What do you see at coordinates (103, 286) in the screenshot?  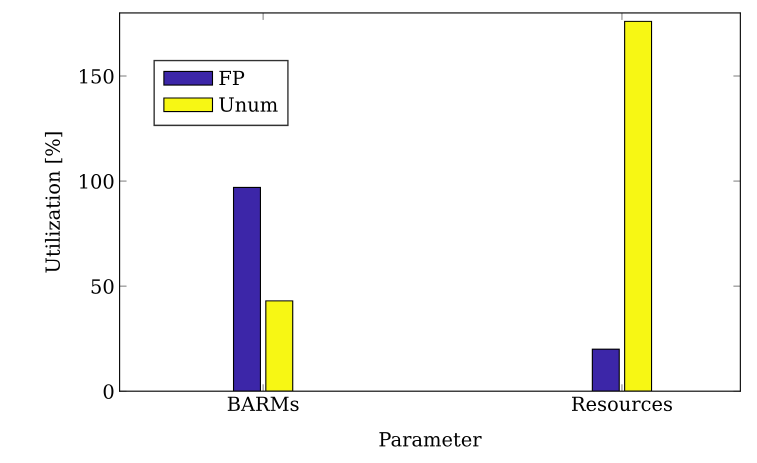 I see `y-tick-label: 50` at bounding box center [103, 286].